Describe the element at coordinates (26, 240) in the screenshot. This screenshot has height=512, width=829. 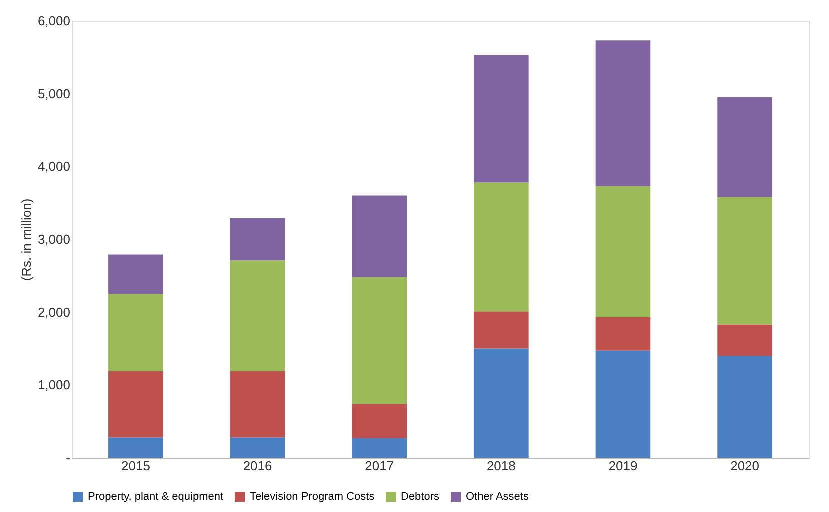
I see `y-axis-title: (Rs. in million)` at that location.